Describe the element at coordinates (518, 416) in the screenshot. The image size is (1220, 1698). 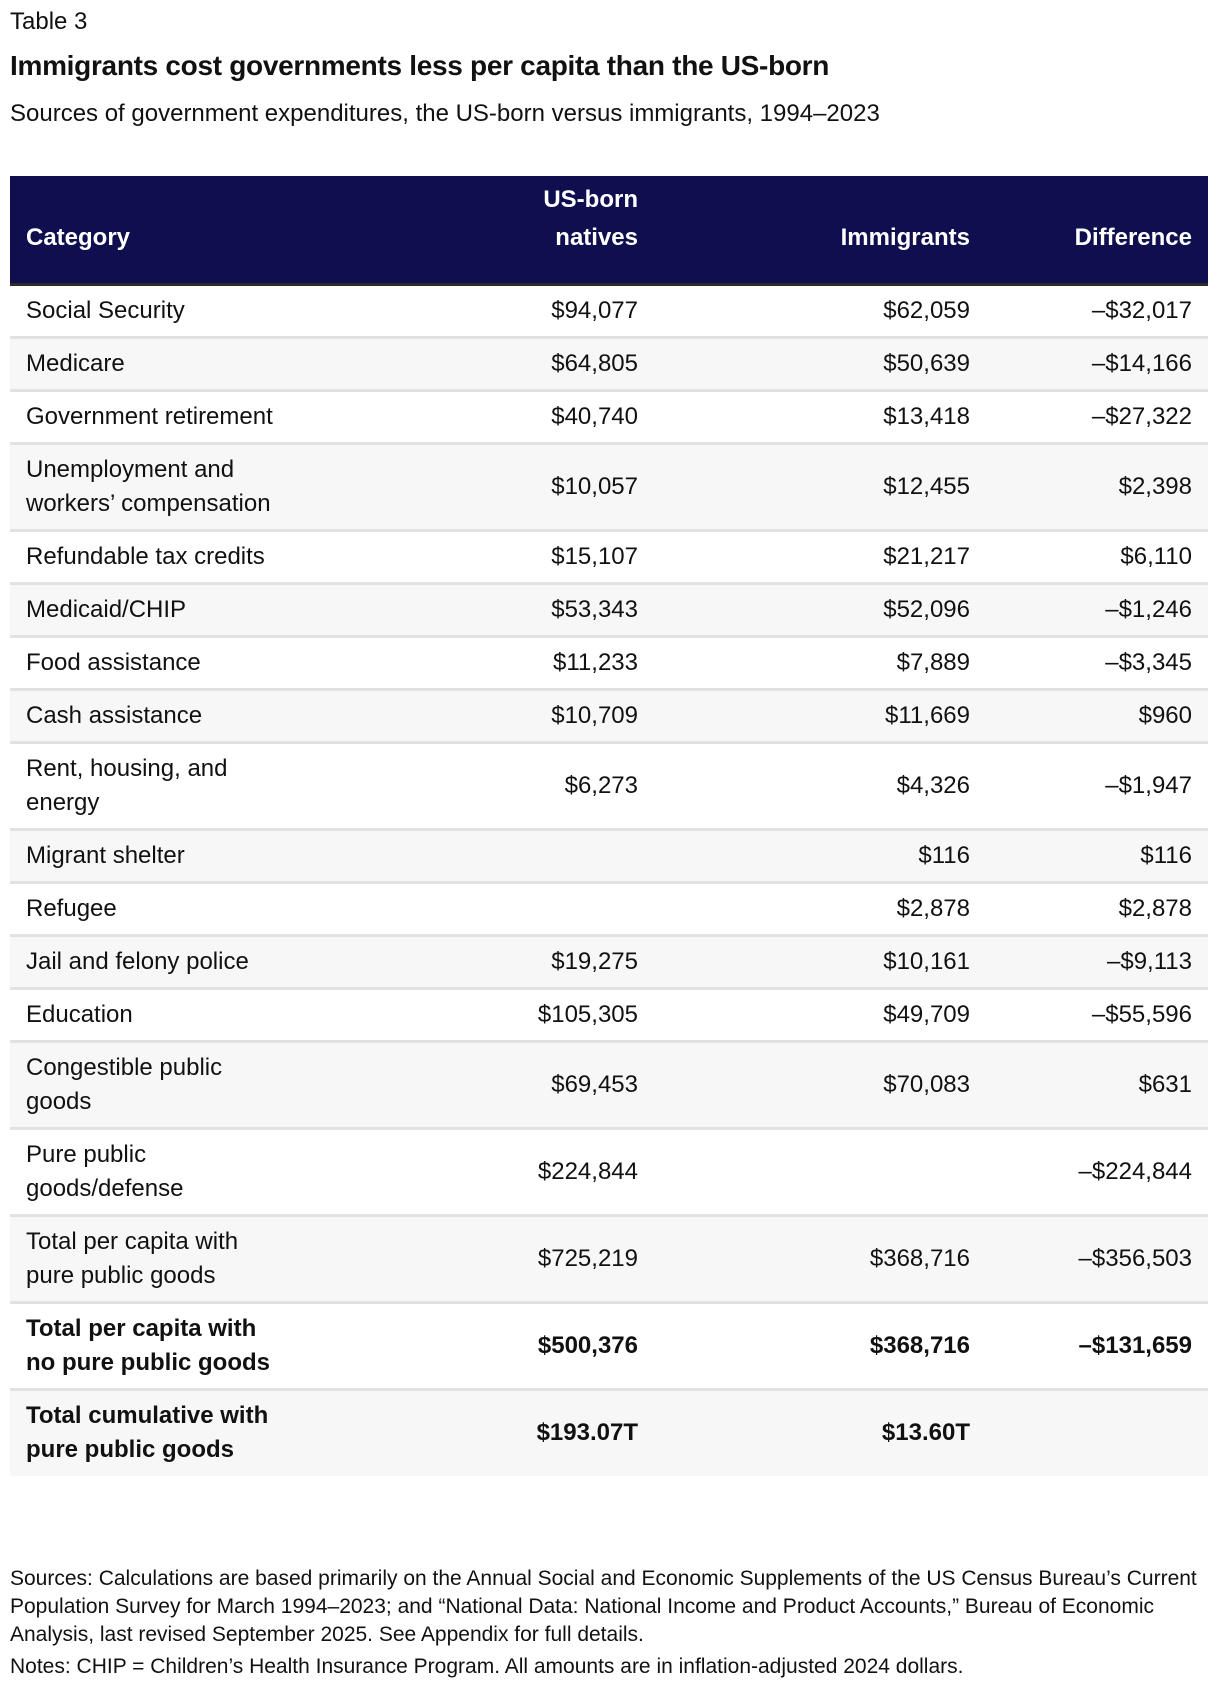
I see `us-born-cell: $40,740` at that location.